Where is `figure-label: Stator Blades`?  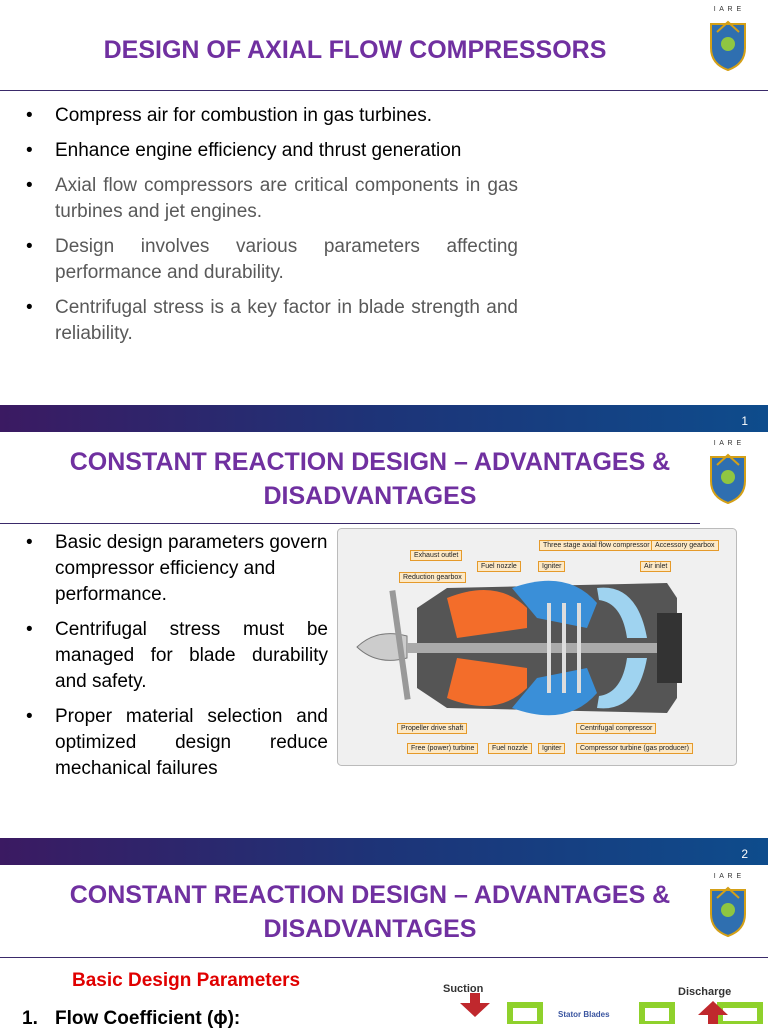 figure-label: Stator Blades is located at coordinates (584, 1014).